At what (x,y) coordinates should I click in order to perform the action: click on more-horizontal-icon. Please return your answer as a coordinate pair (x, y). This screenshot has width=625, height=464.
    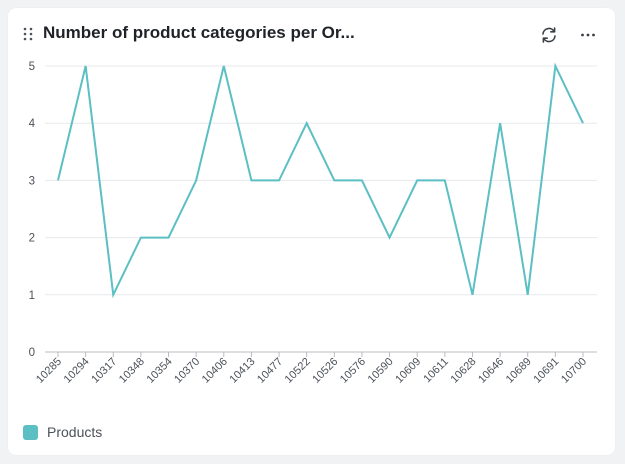
    Looking at the image, I should click on (588, 35).